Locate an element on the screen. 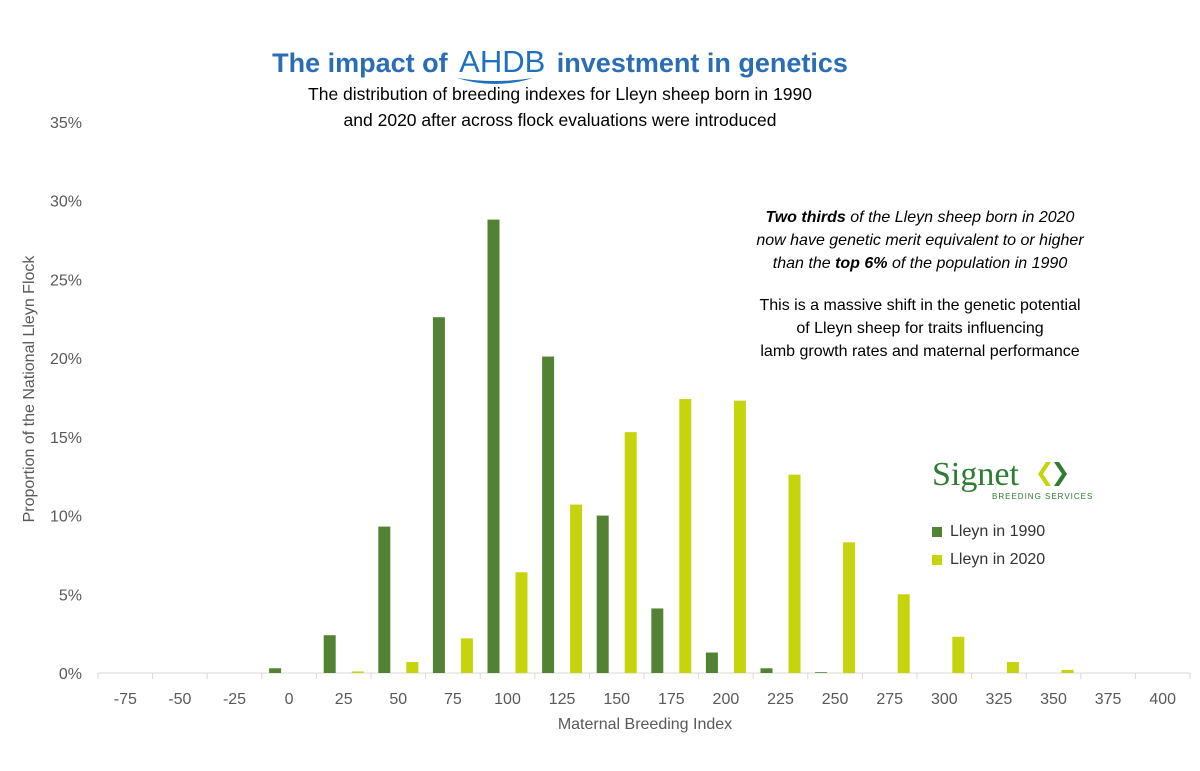 The height and width of the screenshot is (771, 1200). x-tick-label: 125 is located at coordinates (562, 699).